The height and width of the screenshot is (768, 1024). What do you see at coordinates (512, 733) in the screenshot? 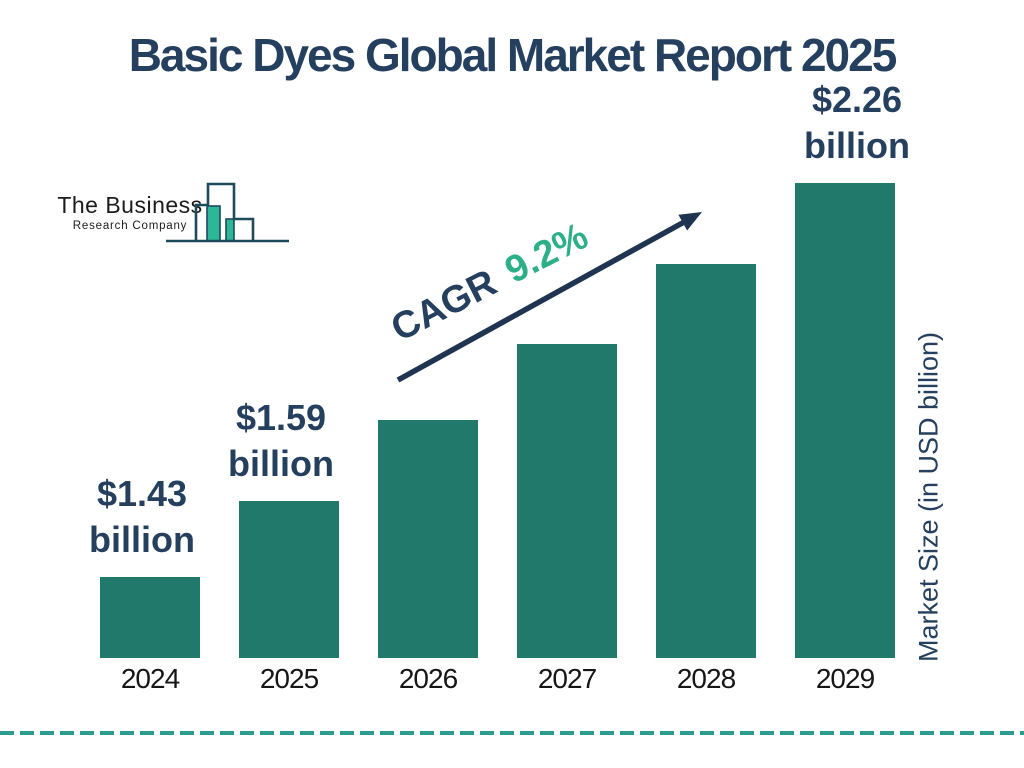
I see `dashed-divider` at bounding box center [512, 733].